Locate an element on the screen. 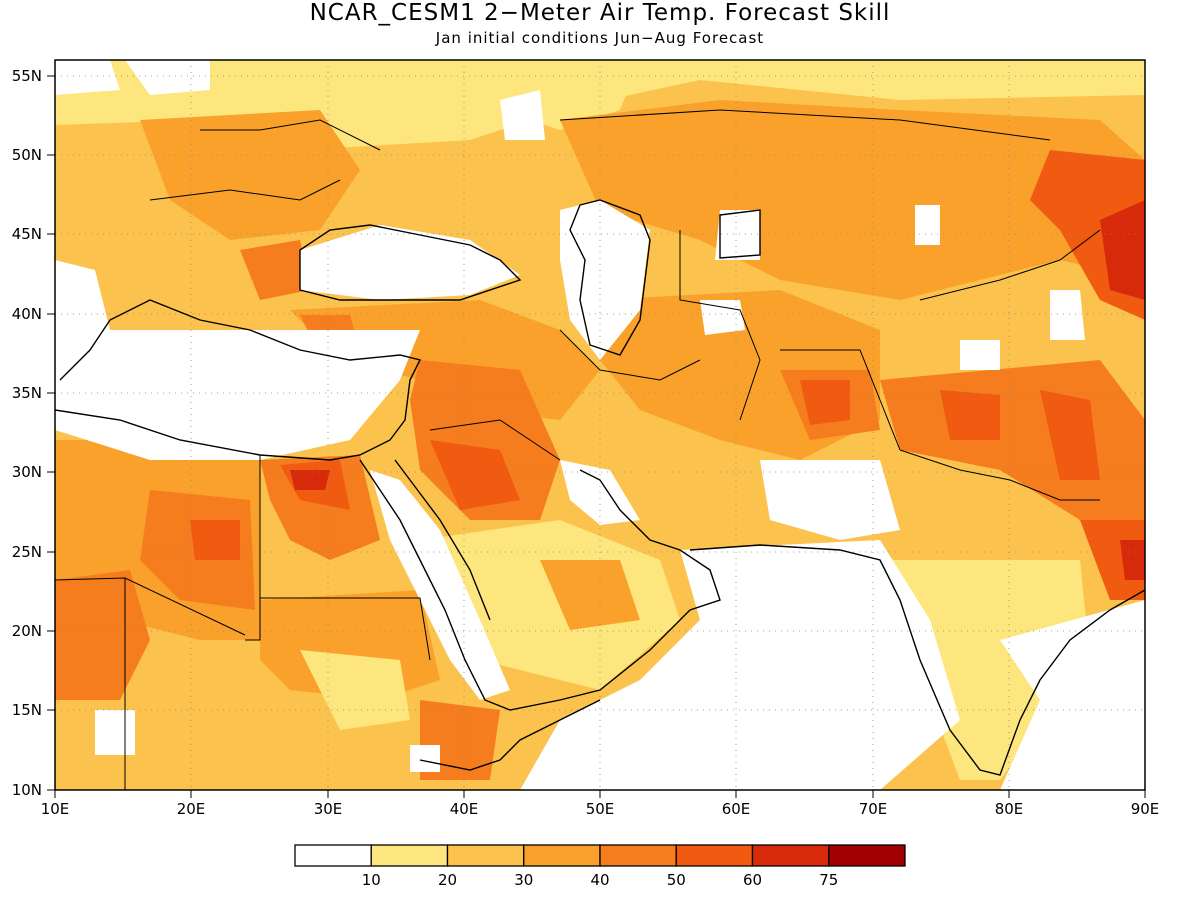 Image resolution: width=1200 pixels, height=900 pixels. legend-label: 40 is located at coordinates (599, 880).